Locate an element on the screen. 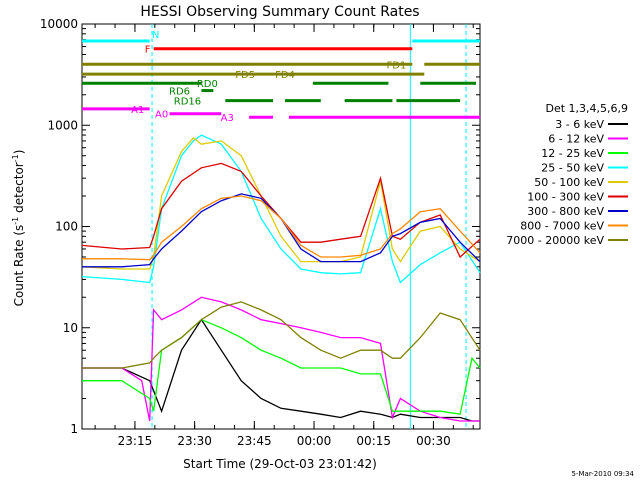  timestamp-label: 5-Mar-2010 09:34 is located at coordinates (603, 474).